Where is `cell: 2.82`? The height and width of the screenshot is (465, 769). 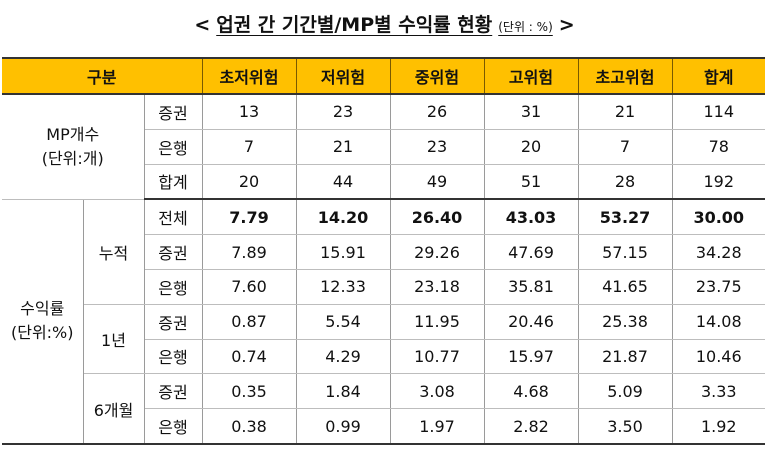
cell: 2.82 is located at coordinates (531, 426).